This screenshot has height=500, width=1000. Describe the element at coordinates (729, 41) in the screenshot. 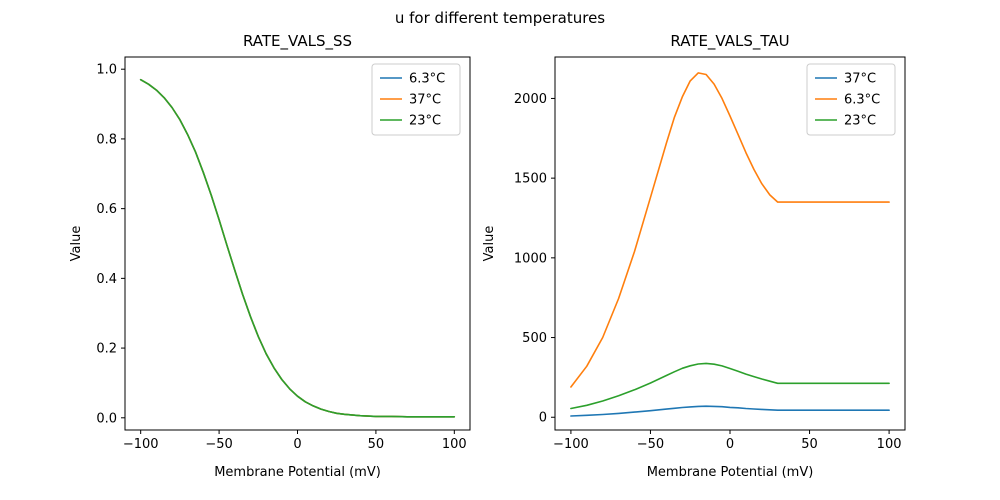

I see `axes-title: RATE_VALS_TAU` at that location.